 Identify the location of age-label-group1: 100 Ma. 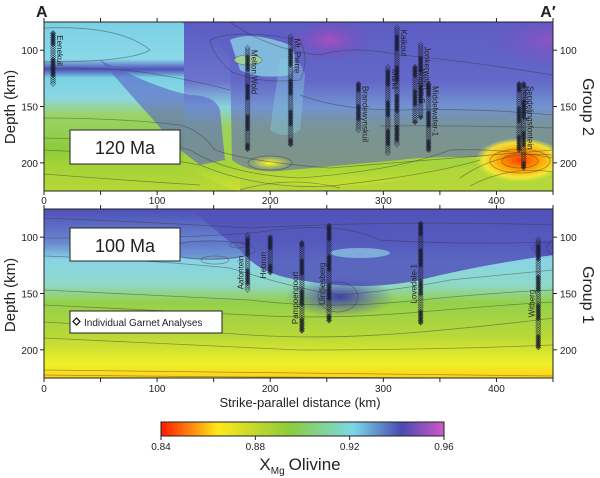
(125, 246).